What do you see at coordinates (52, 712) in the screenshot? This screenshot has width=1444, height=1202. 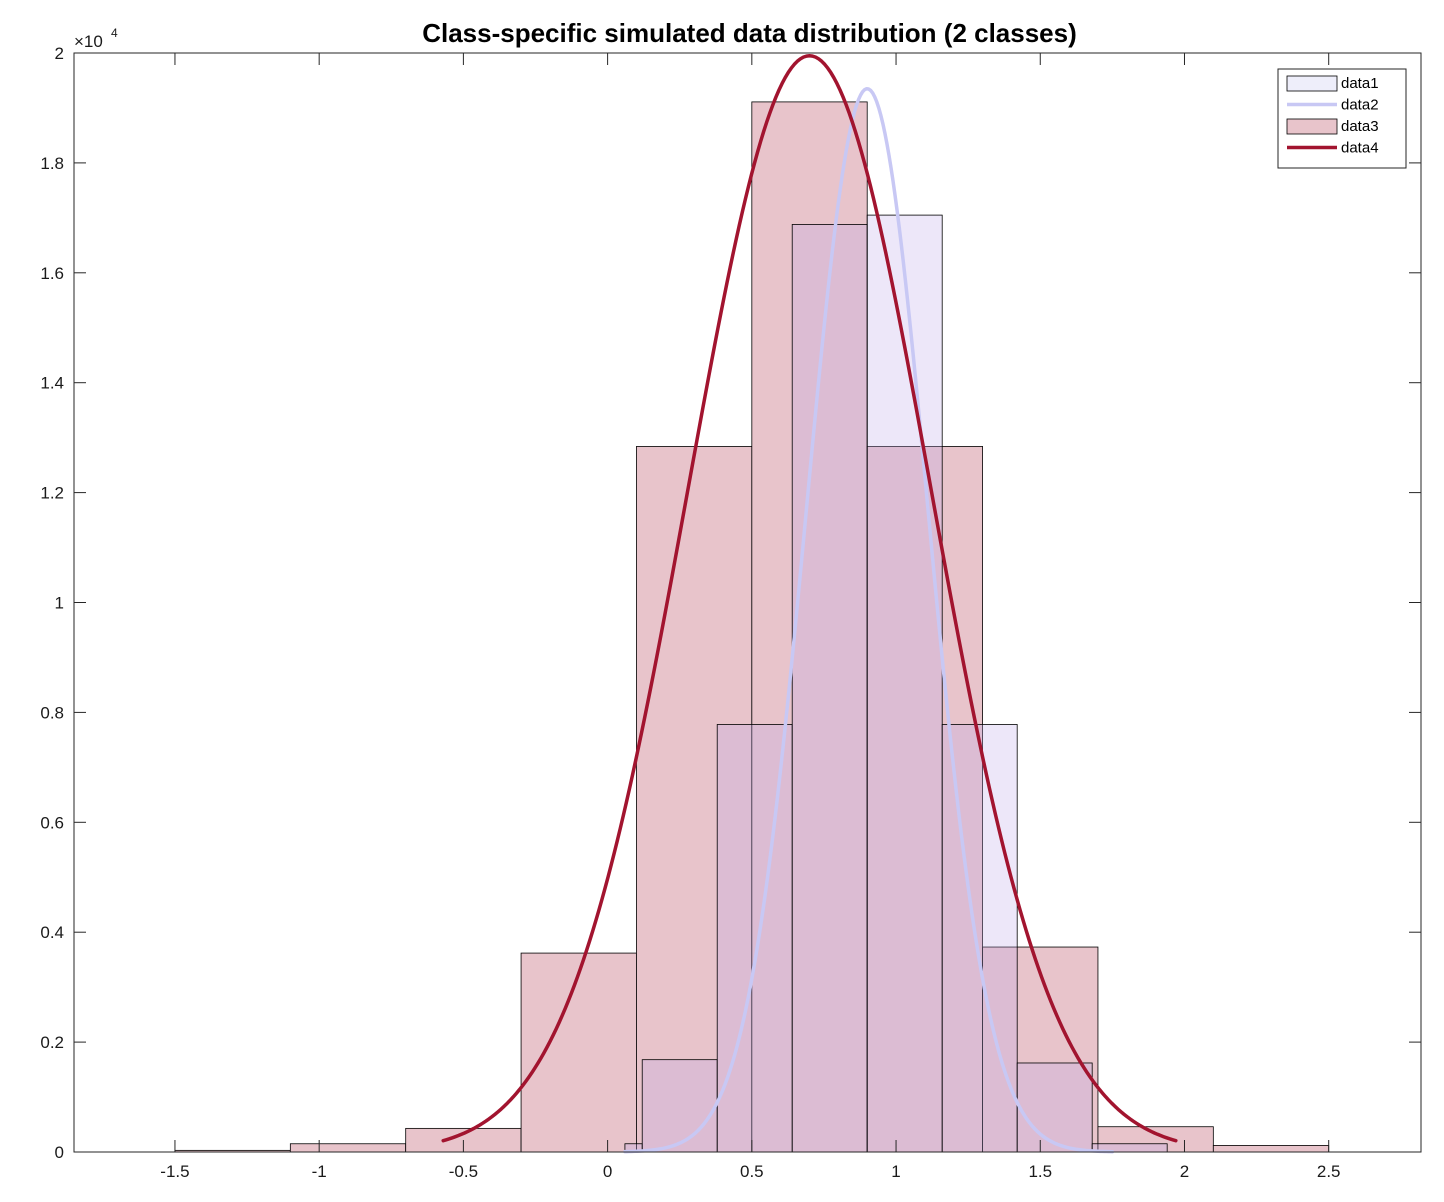 I see `y-tick-label: 0.8` at bounding box center [52, 712].